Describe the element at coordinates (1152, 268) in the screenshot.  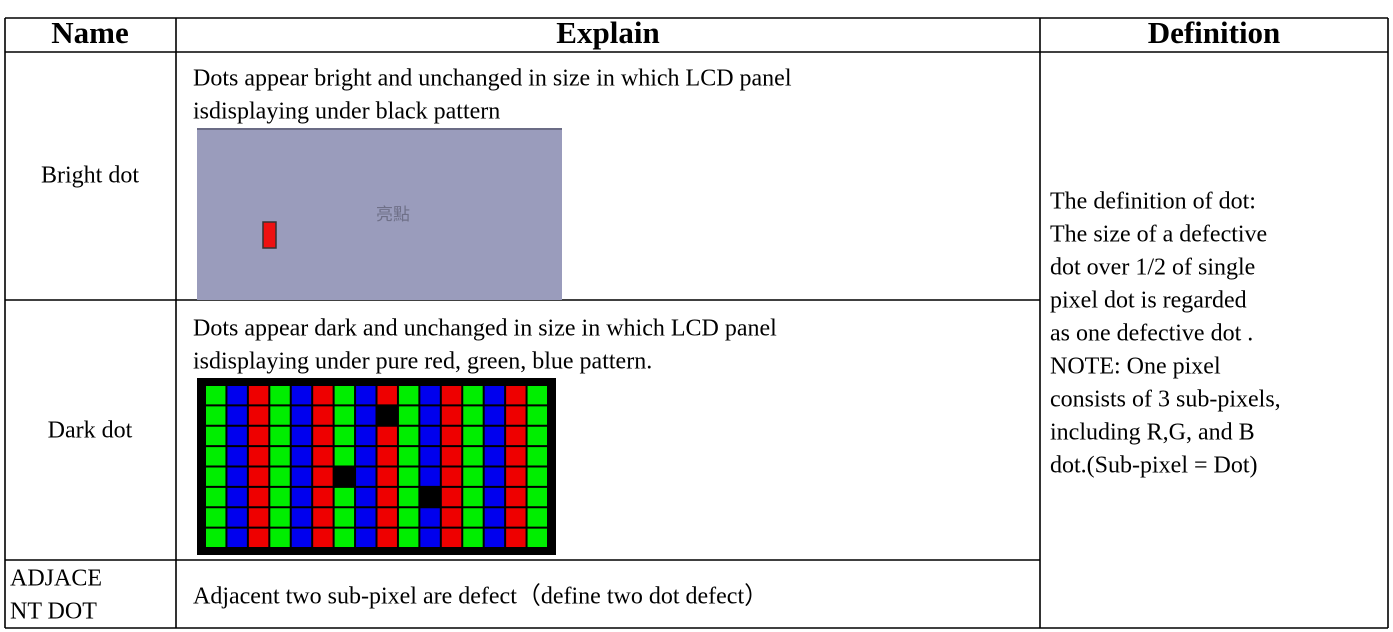
I see `definition-text: dot over 1/2 of single` at that location.